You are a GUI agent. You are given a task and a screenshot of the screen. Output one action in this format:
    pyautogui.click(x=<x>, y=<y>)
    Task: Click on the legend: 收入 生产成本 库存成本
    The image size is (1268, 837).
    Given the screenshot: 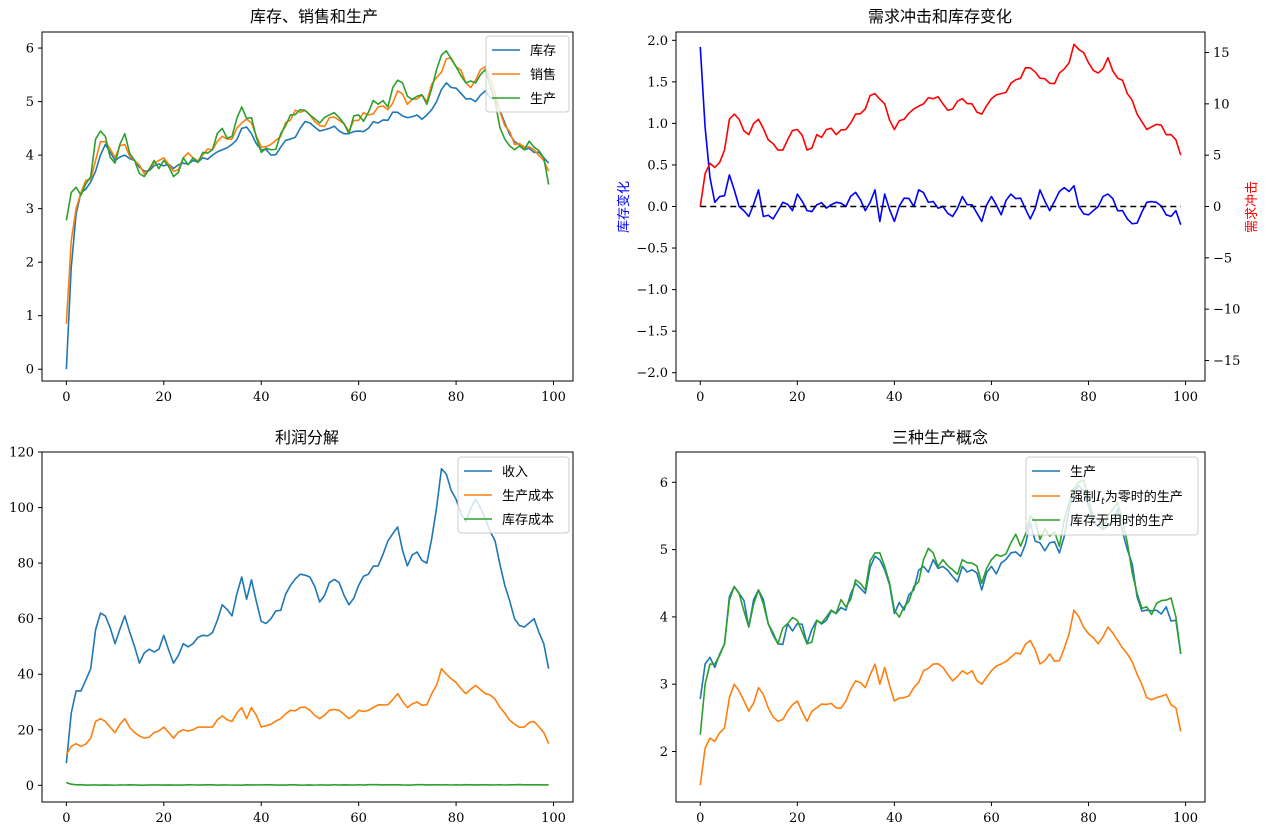 What is the action you would take?
    pyautogui.click(x=513, y=495)
    